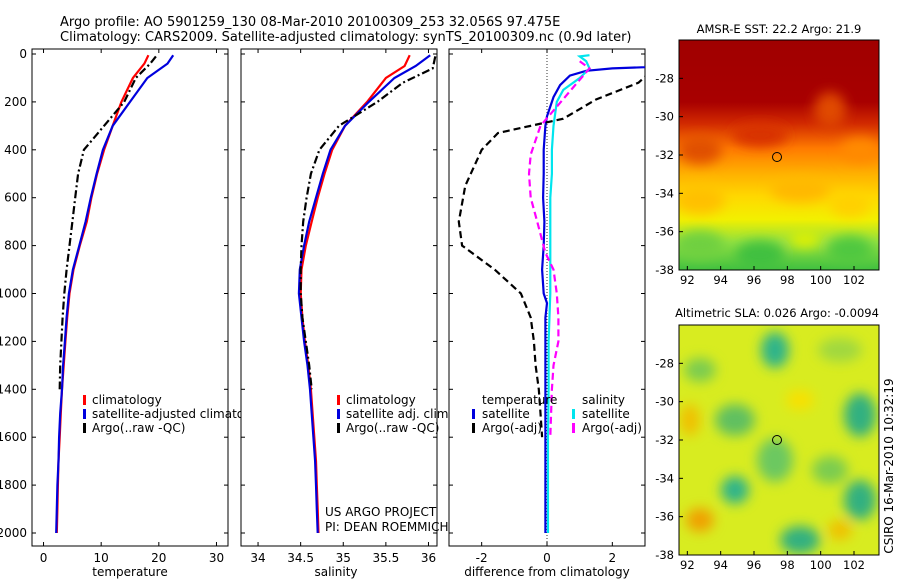  I want to click on sla-map-title: Altimetric SLA: 0.026 Argo: -0.0094, so click(777, 313).